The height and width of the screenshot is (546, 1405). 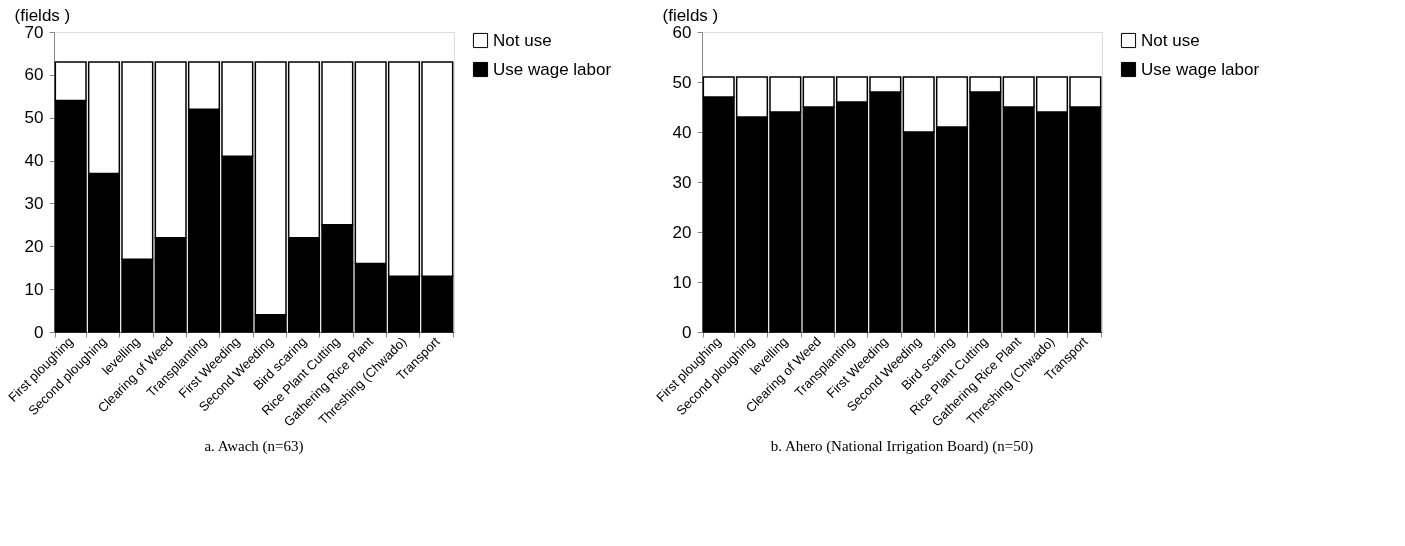 I want to click on text: a. Awach (n=63), so click(x=254, y=446).